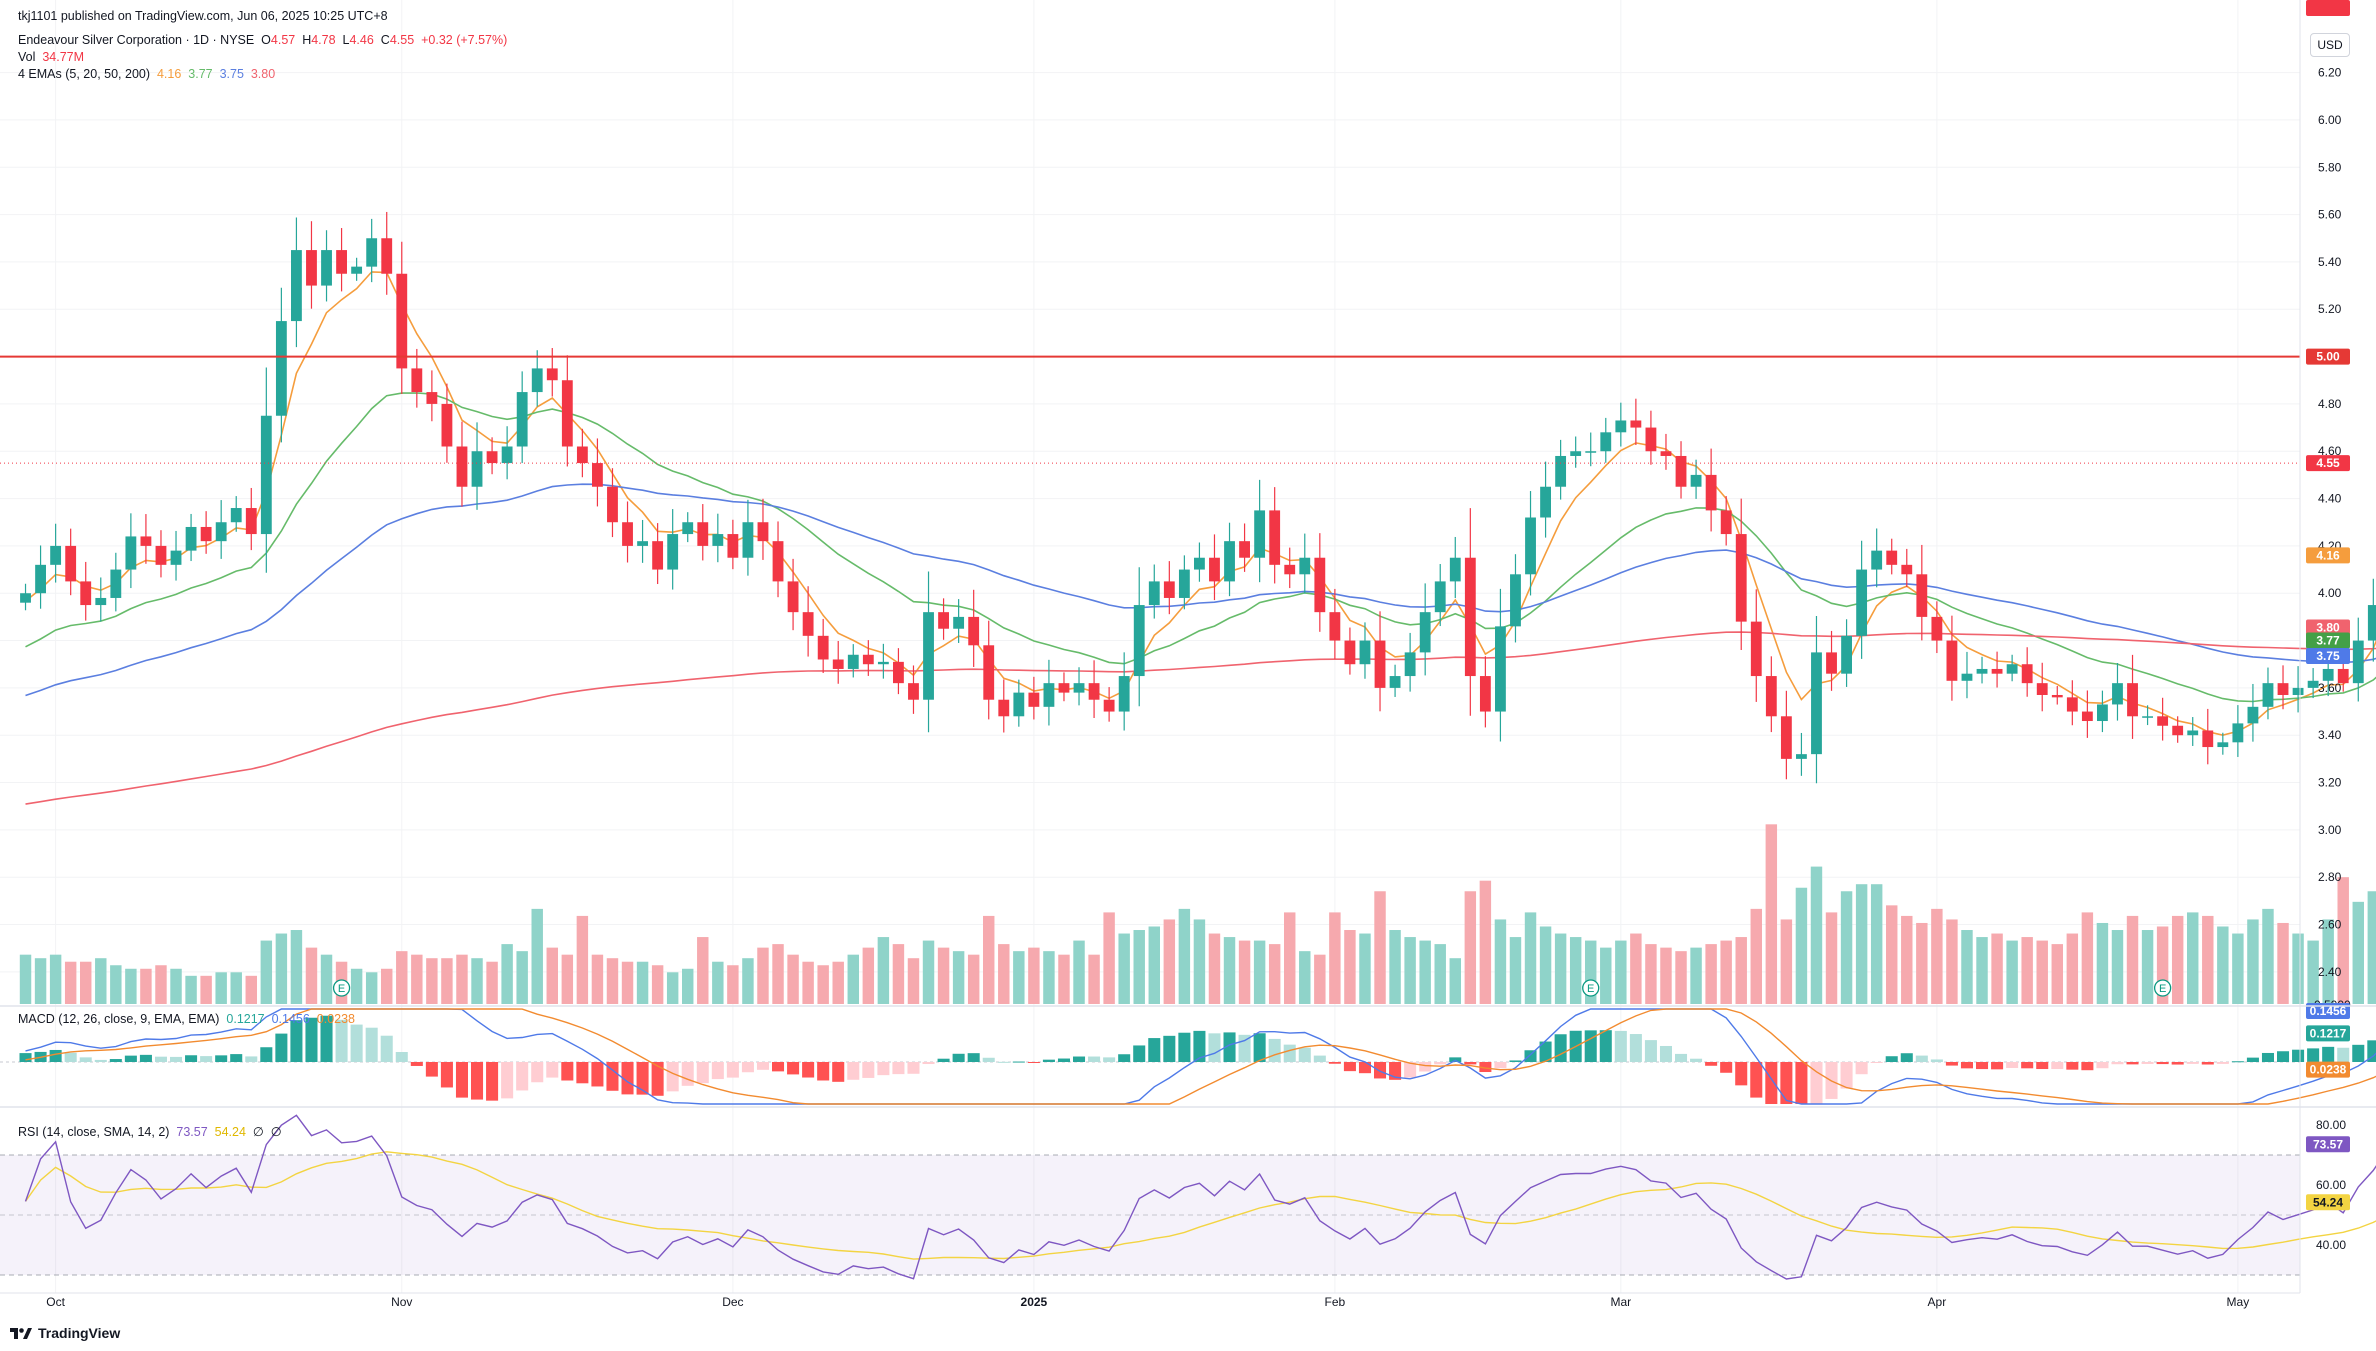  Describe the element at coordinates (2328, 1202) in the screenshot. I see `rsi-ma-tag: 54.24` at that location.